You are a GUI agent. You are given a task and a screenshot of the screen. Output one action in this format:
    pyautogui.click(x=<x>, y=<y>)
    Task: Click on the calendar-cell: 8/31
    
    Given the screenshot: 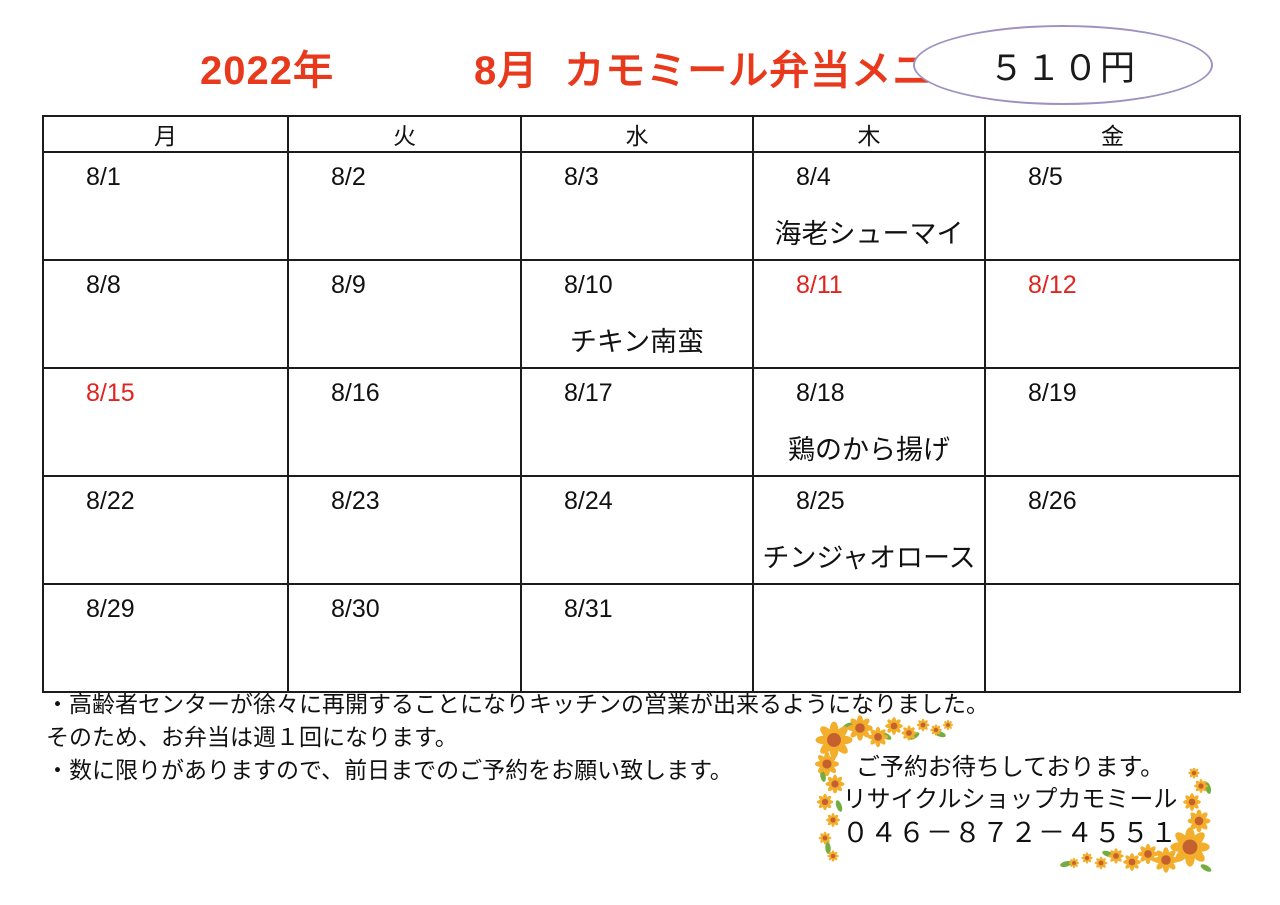 What is the action you would take?
    pyautogui.click(x=637, y=638)
    